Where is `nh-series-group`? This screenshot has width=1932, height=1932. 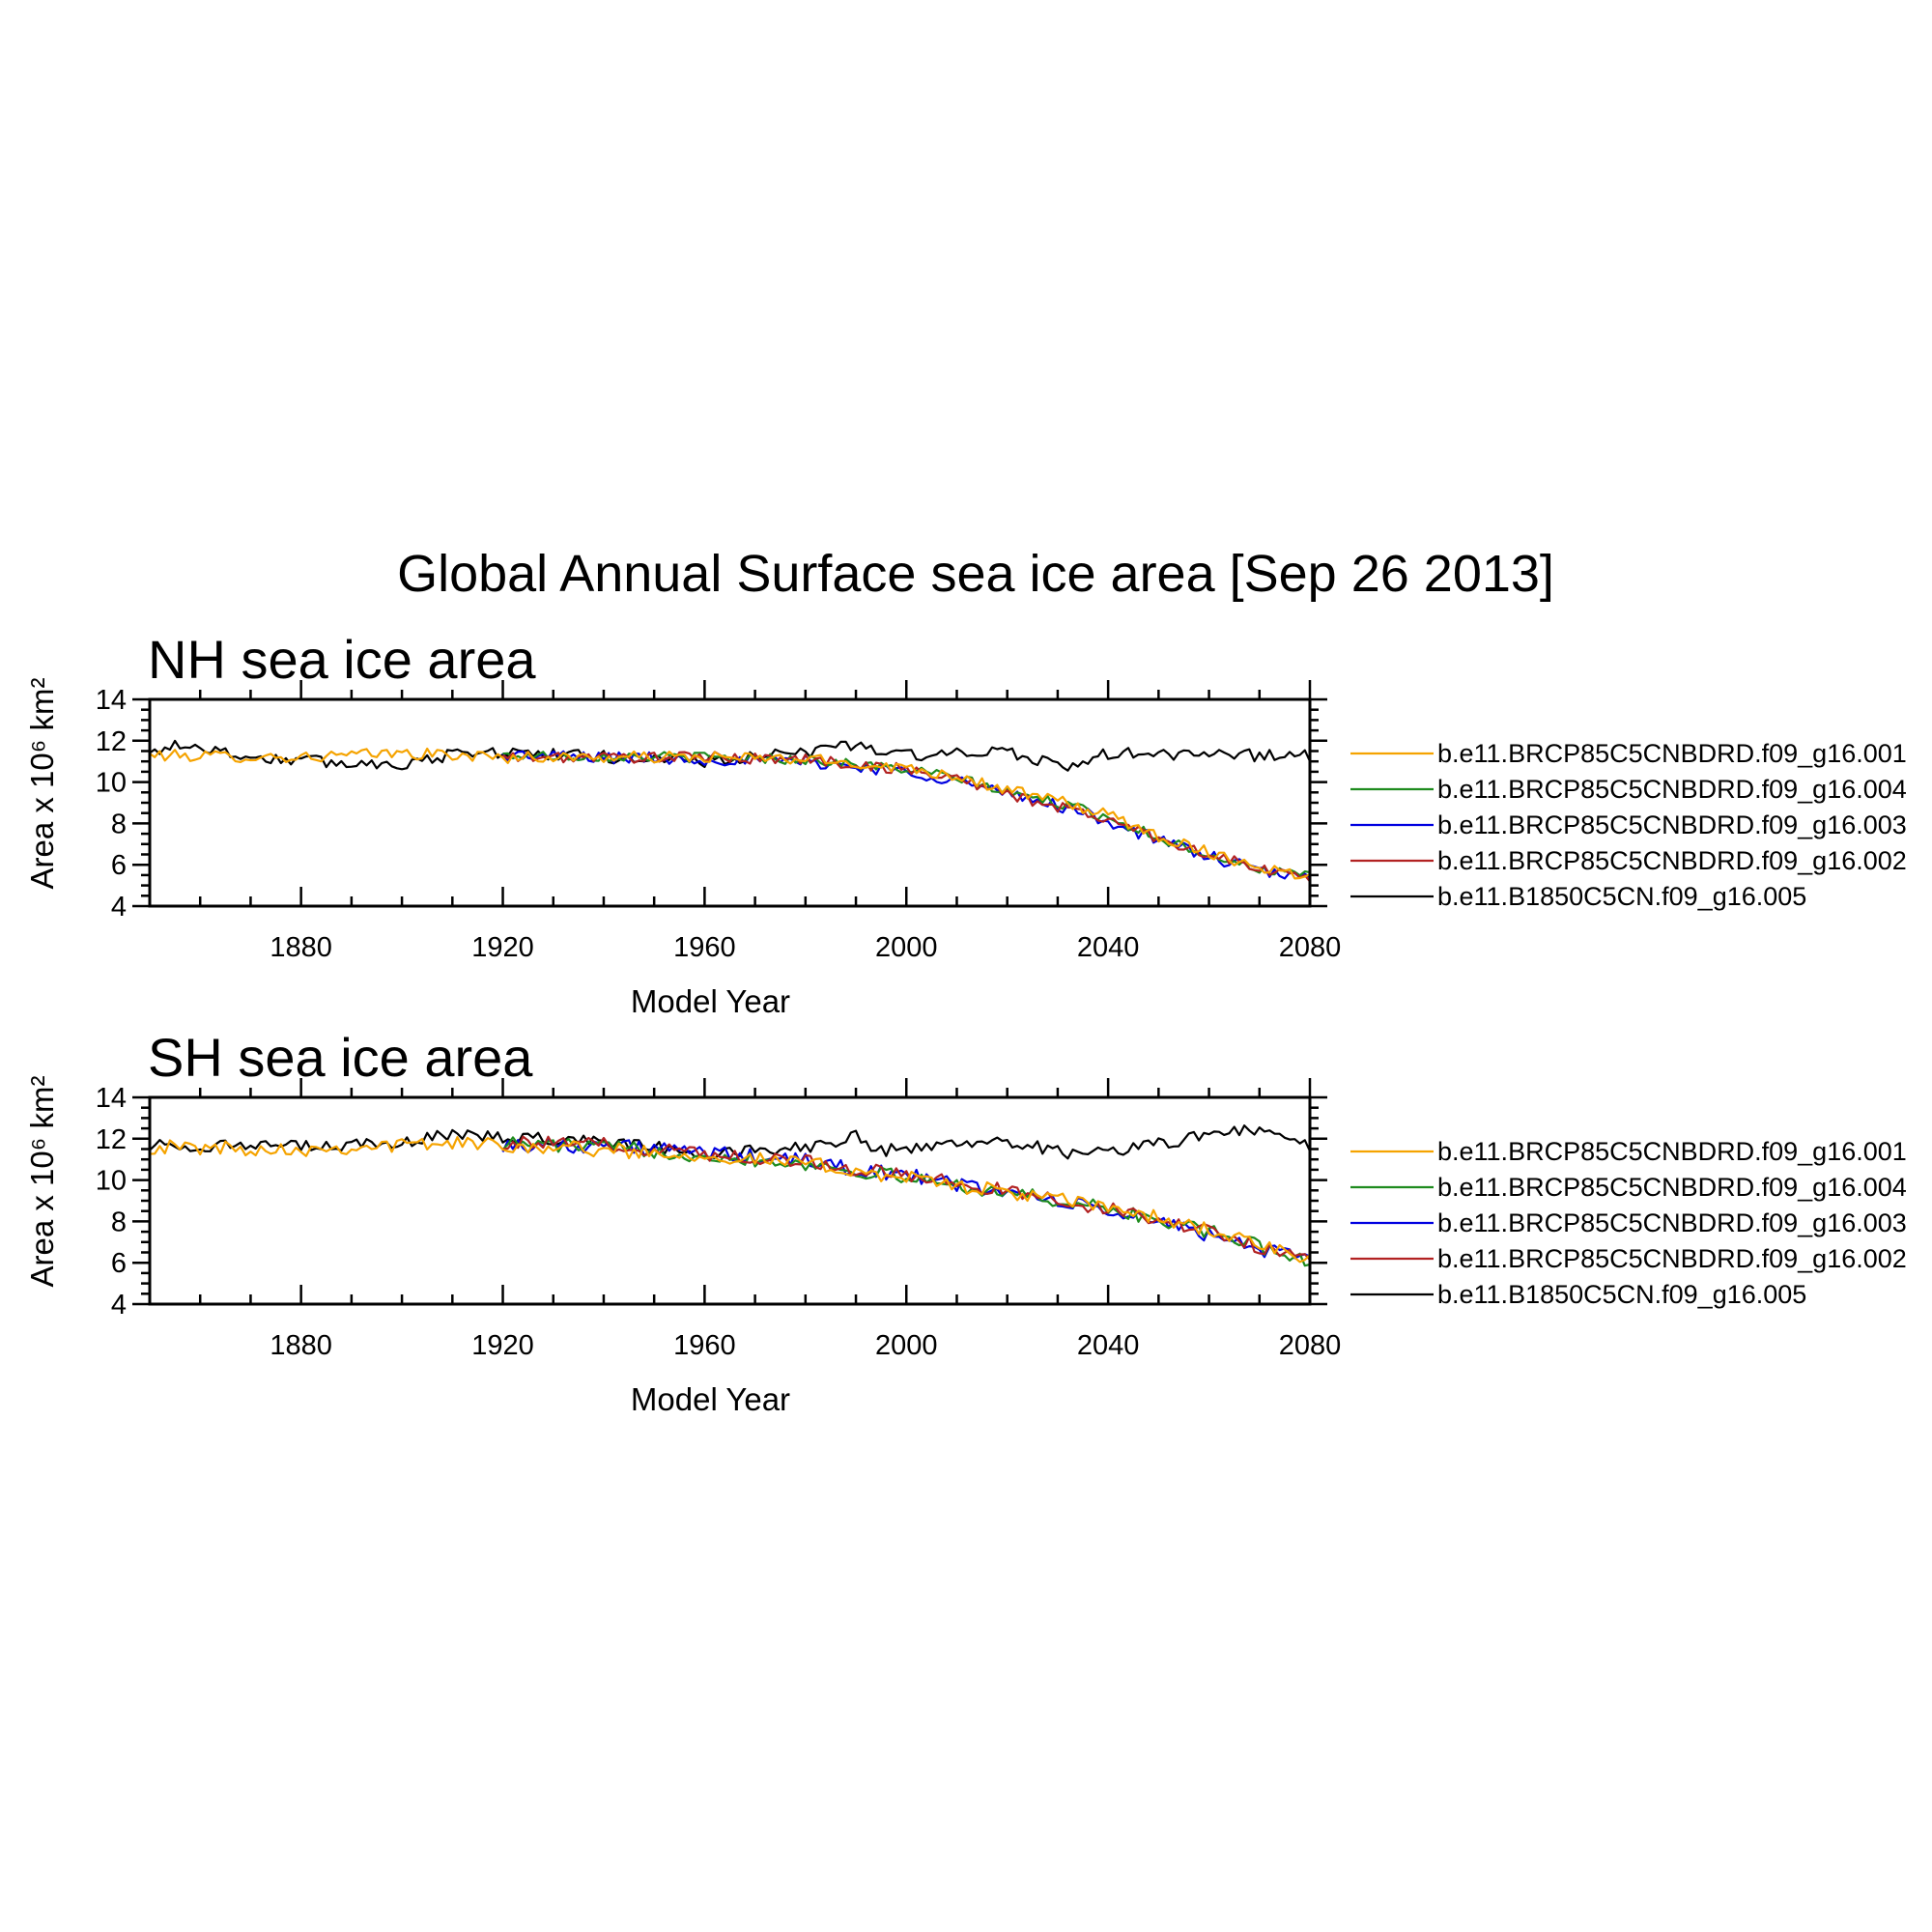 nh-series-group is located at coordinates (730, 811).